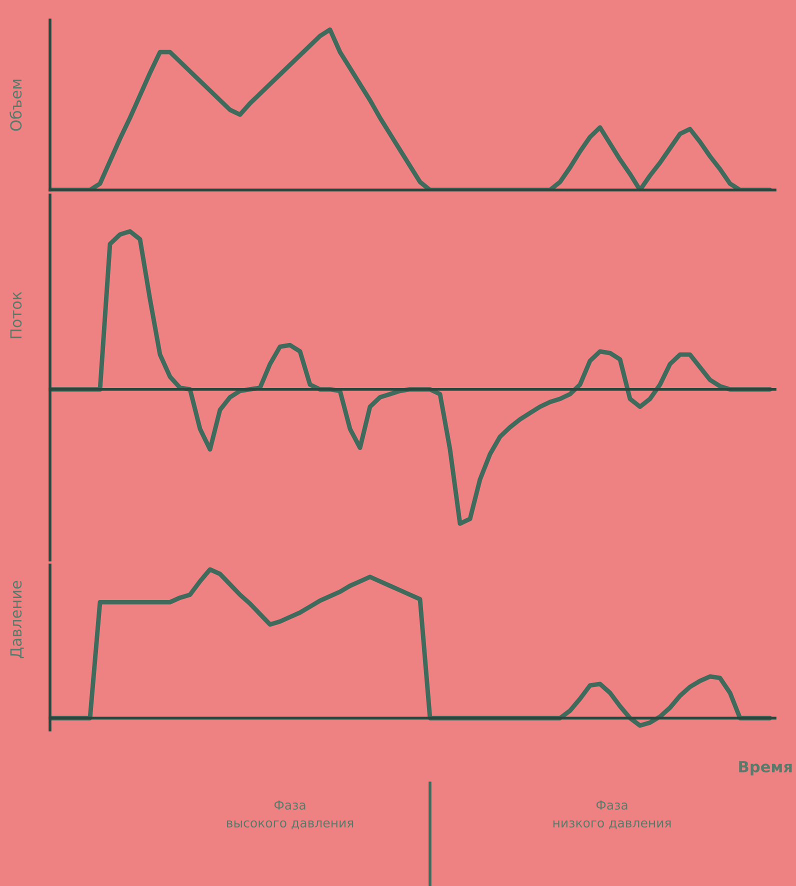  What do you see at coordinates (765, 768) in the screenshot?
I see `x-axis-title: Время` at bounding box center [765, 768].